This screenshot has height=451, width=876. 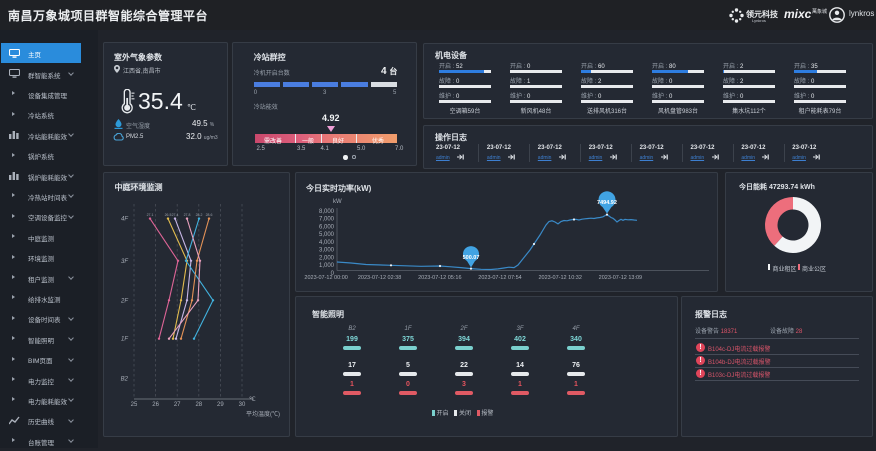 I want to click on svg-text: 4,000, so click(x=327, y=243).